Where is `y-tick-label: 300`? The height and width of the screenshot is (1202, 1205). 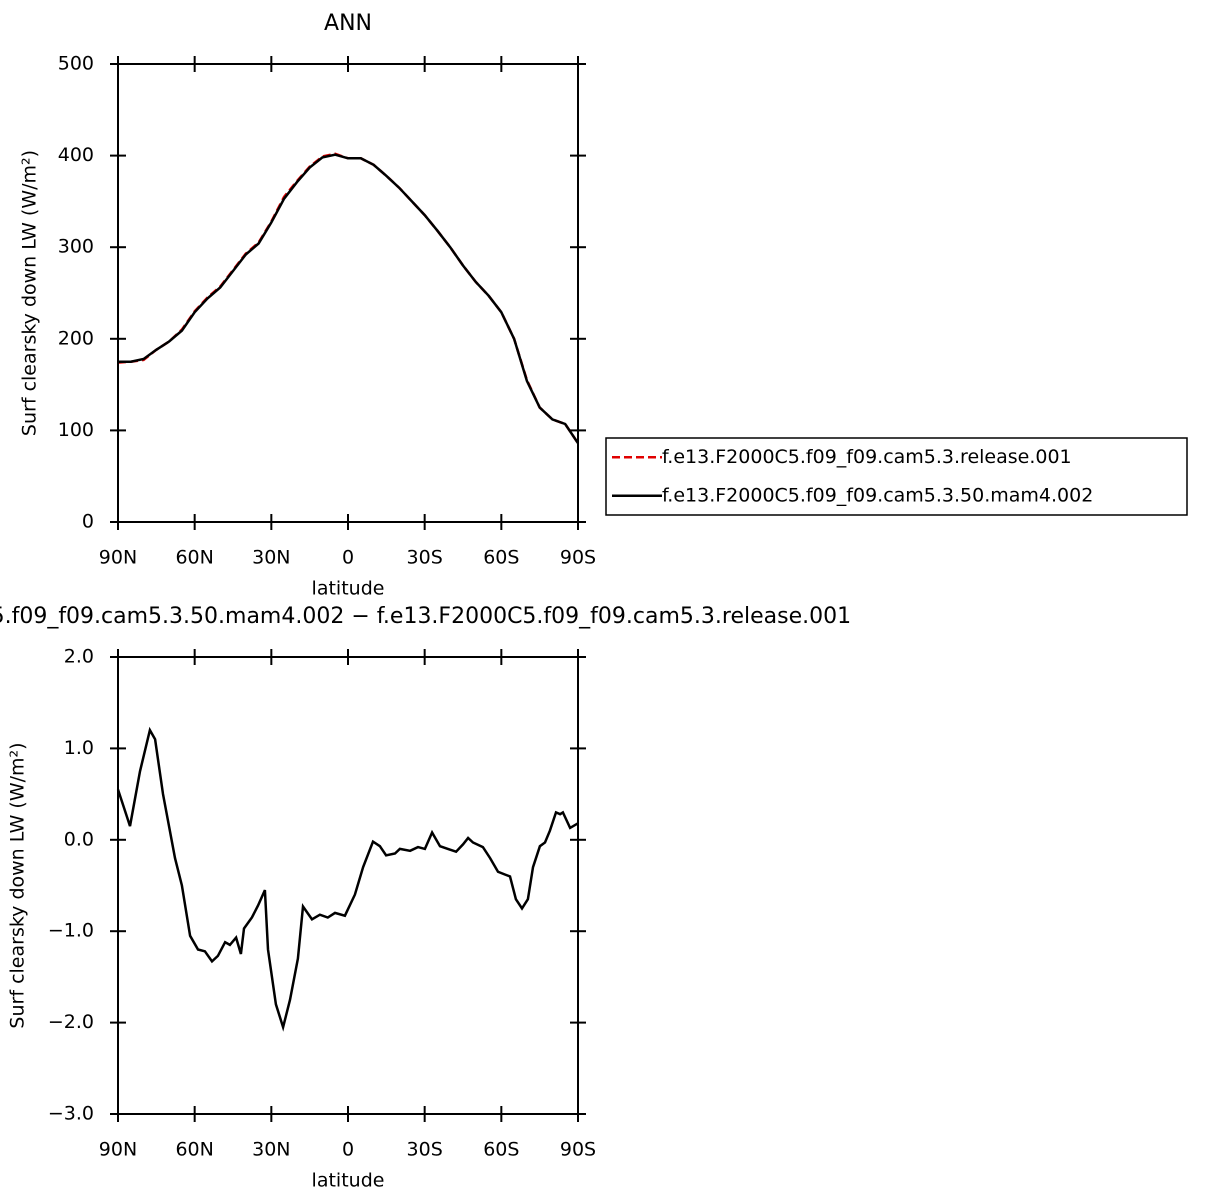 y-tick-label: 300 is located at coordinates (76, 247).